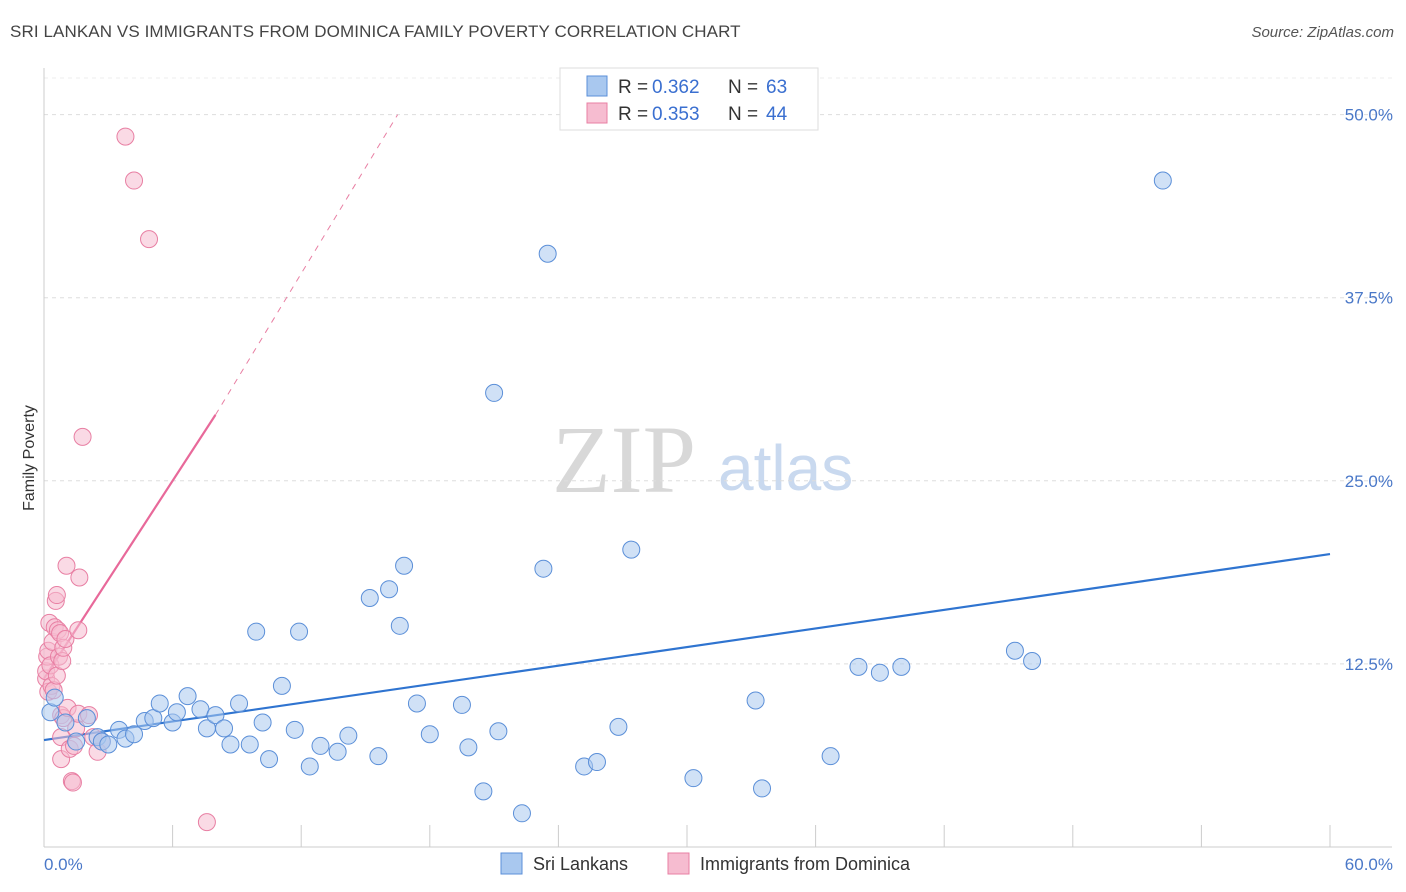 The height and width of the screenshot is (892, 1406). I want to click on y-tick-label: 25.0%, so click(1369, 481).